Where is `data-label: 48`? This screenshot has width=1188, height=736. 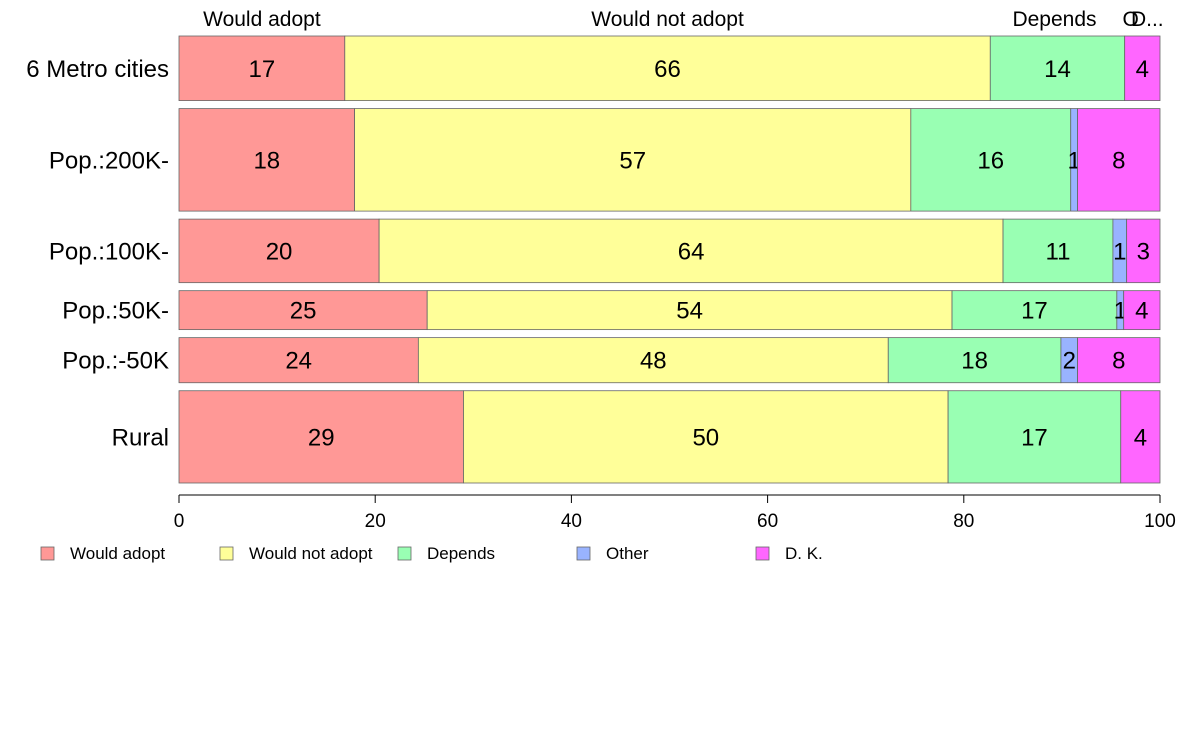
data-label: 48 is located at coordinates (653, 361).